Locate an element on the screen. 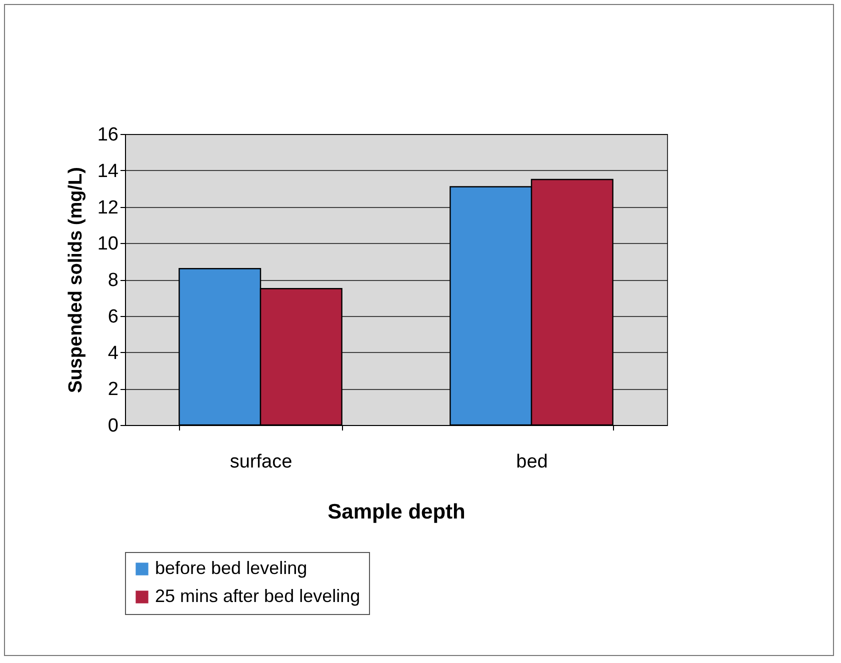  y-tick-label: 14 is located at coordinates (108, 171).